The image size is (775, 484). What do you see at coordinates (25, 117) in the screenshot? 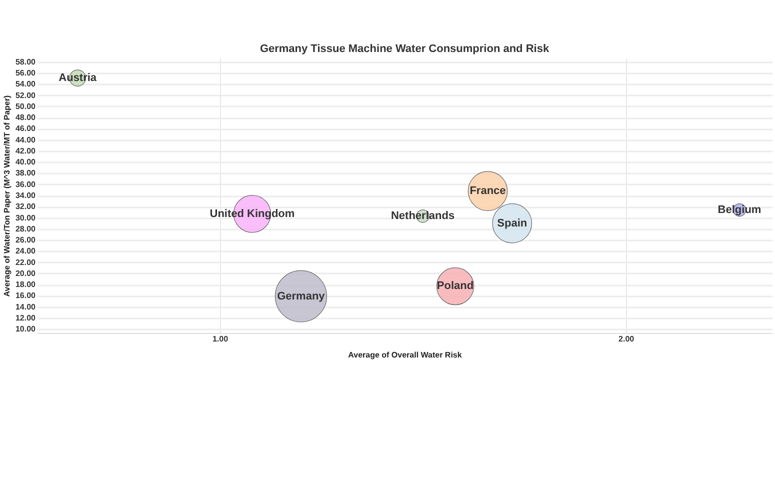
I see `y-tick-label: 48.00` at bounding box center [25, 117].